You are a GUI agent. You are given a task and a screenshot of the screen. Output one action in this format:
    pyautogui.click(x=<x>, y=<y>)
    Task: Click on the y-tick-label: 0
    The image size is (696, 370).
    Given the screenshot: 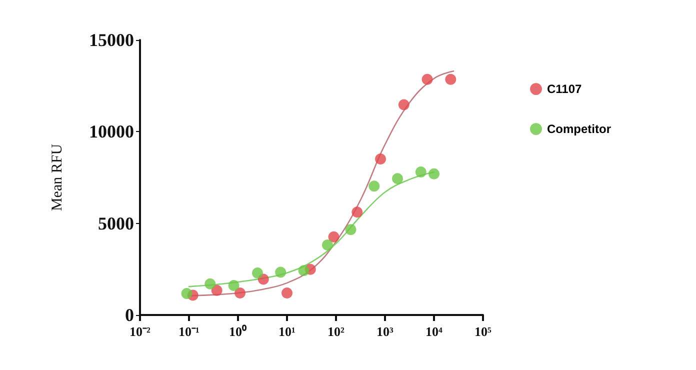 What is the action you would take?
    pyautogui.click(x=129, y=315)
    